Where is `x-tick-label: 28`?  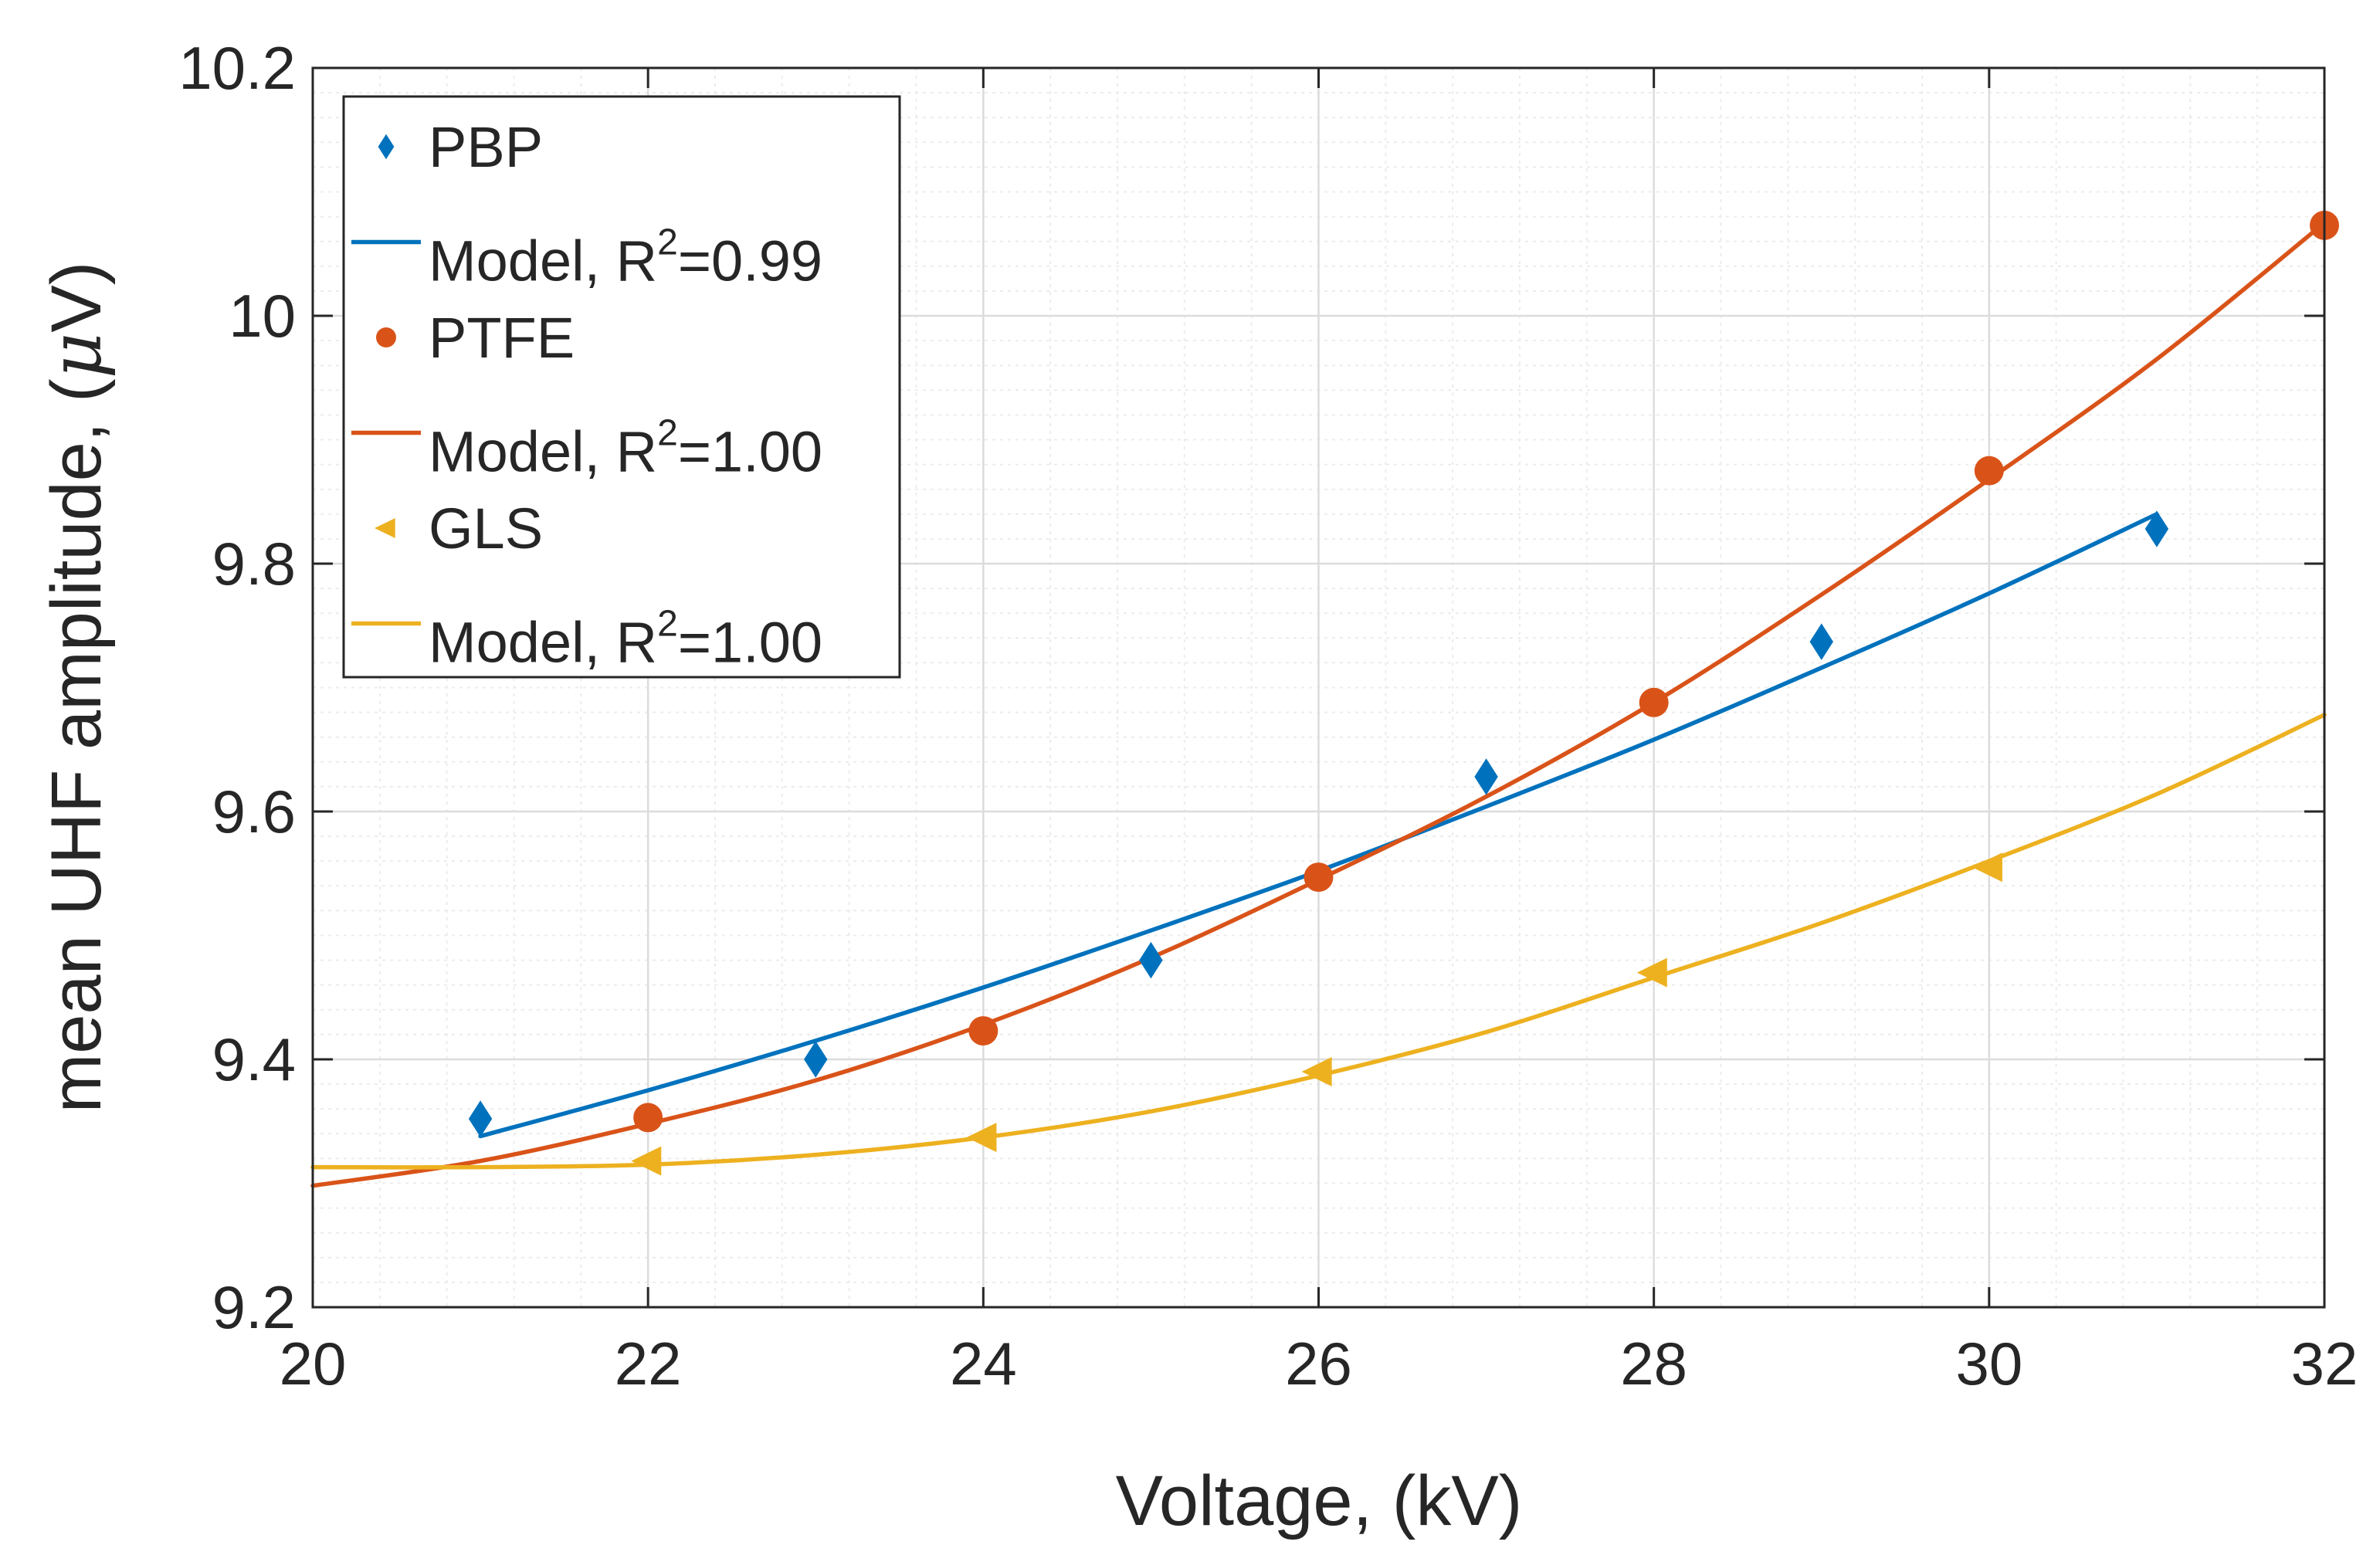 x-tick-label: 28 is located at coordinates (1653, 1364).